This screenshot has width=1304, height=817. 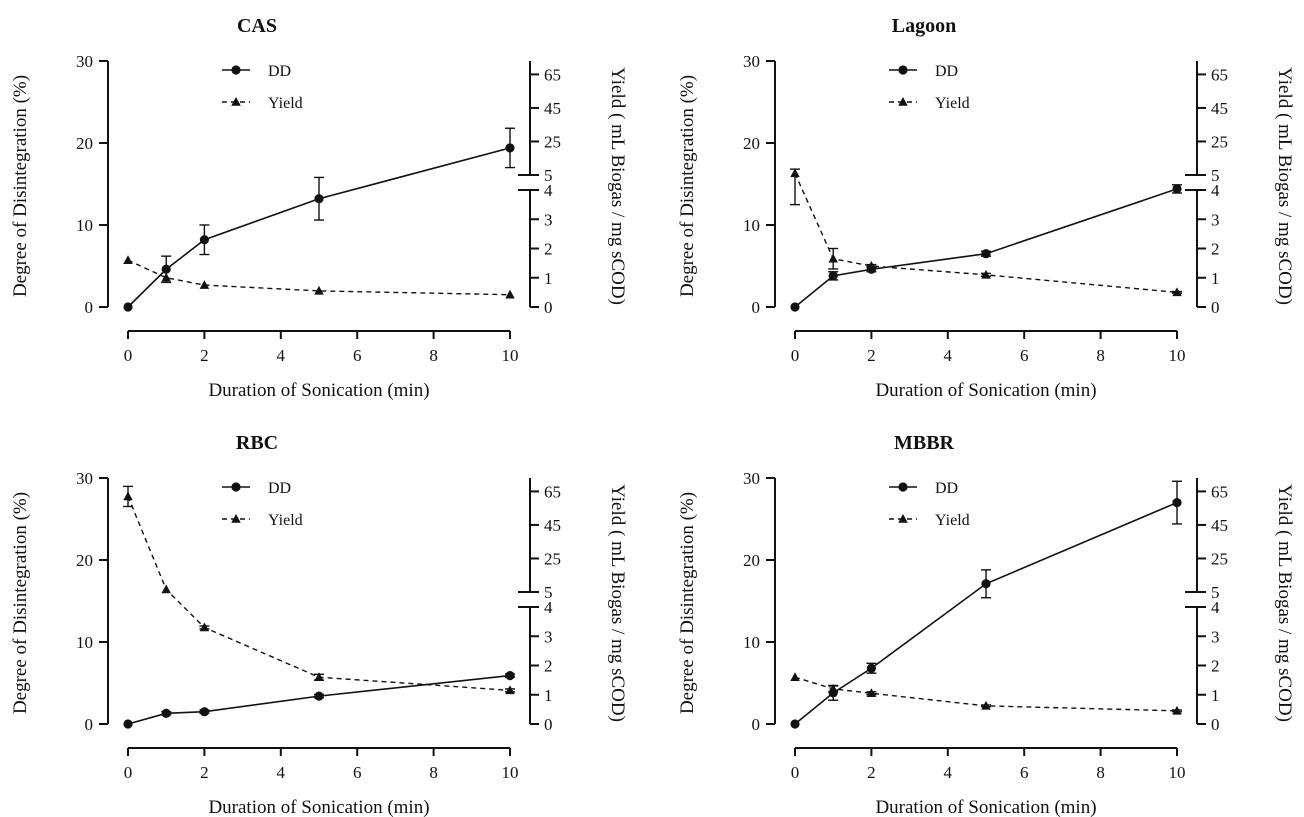 I want to click on x-tick-label: 0, so click(x=795, y=355).